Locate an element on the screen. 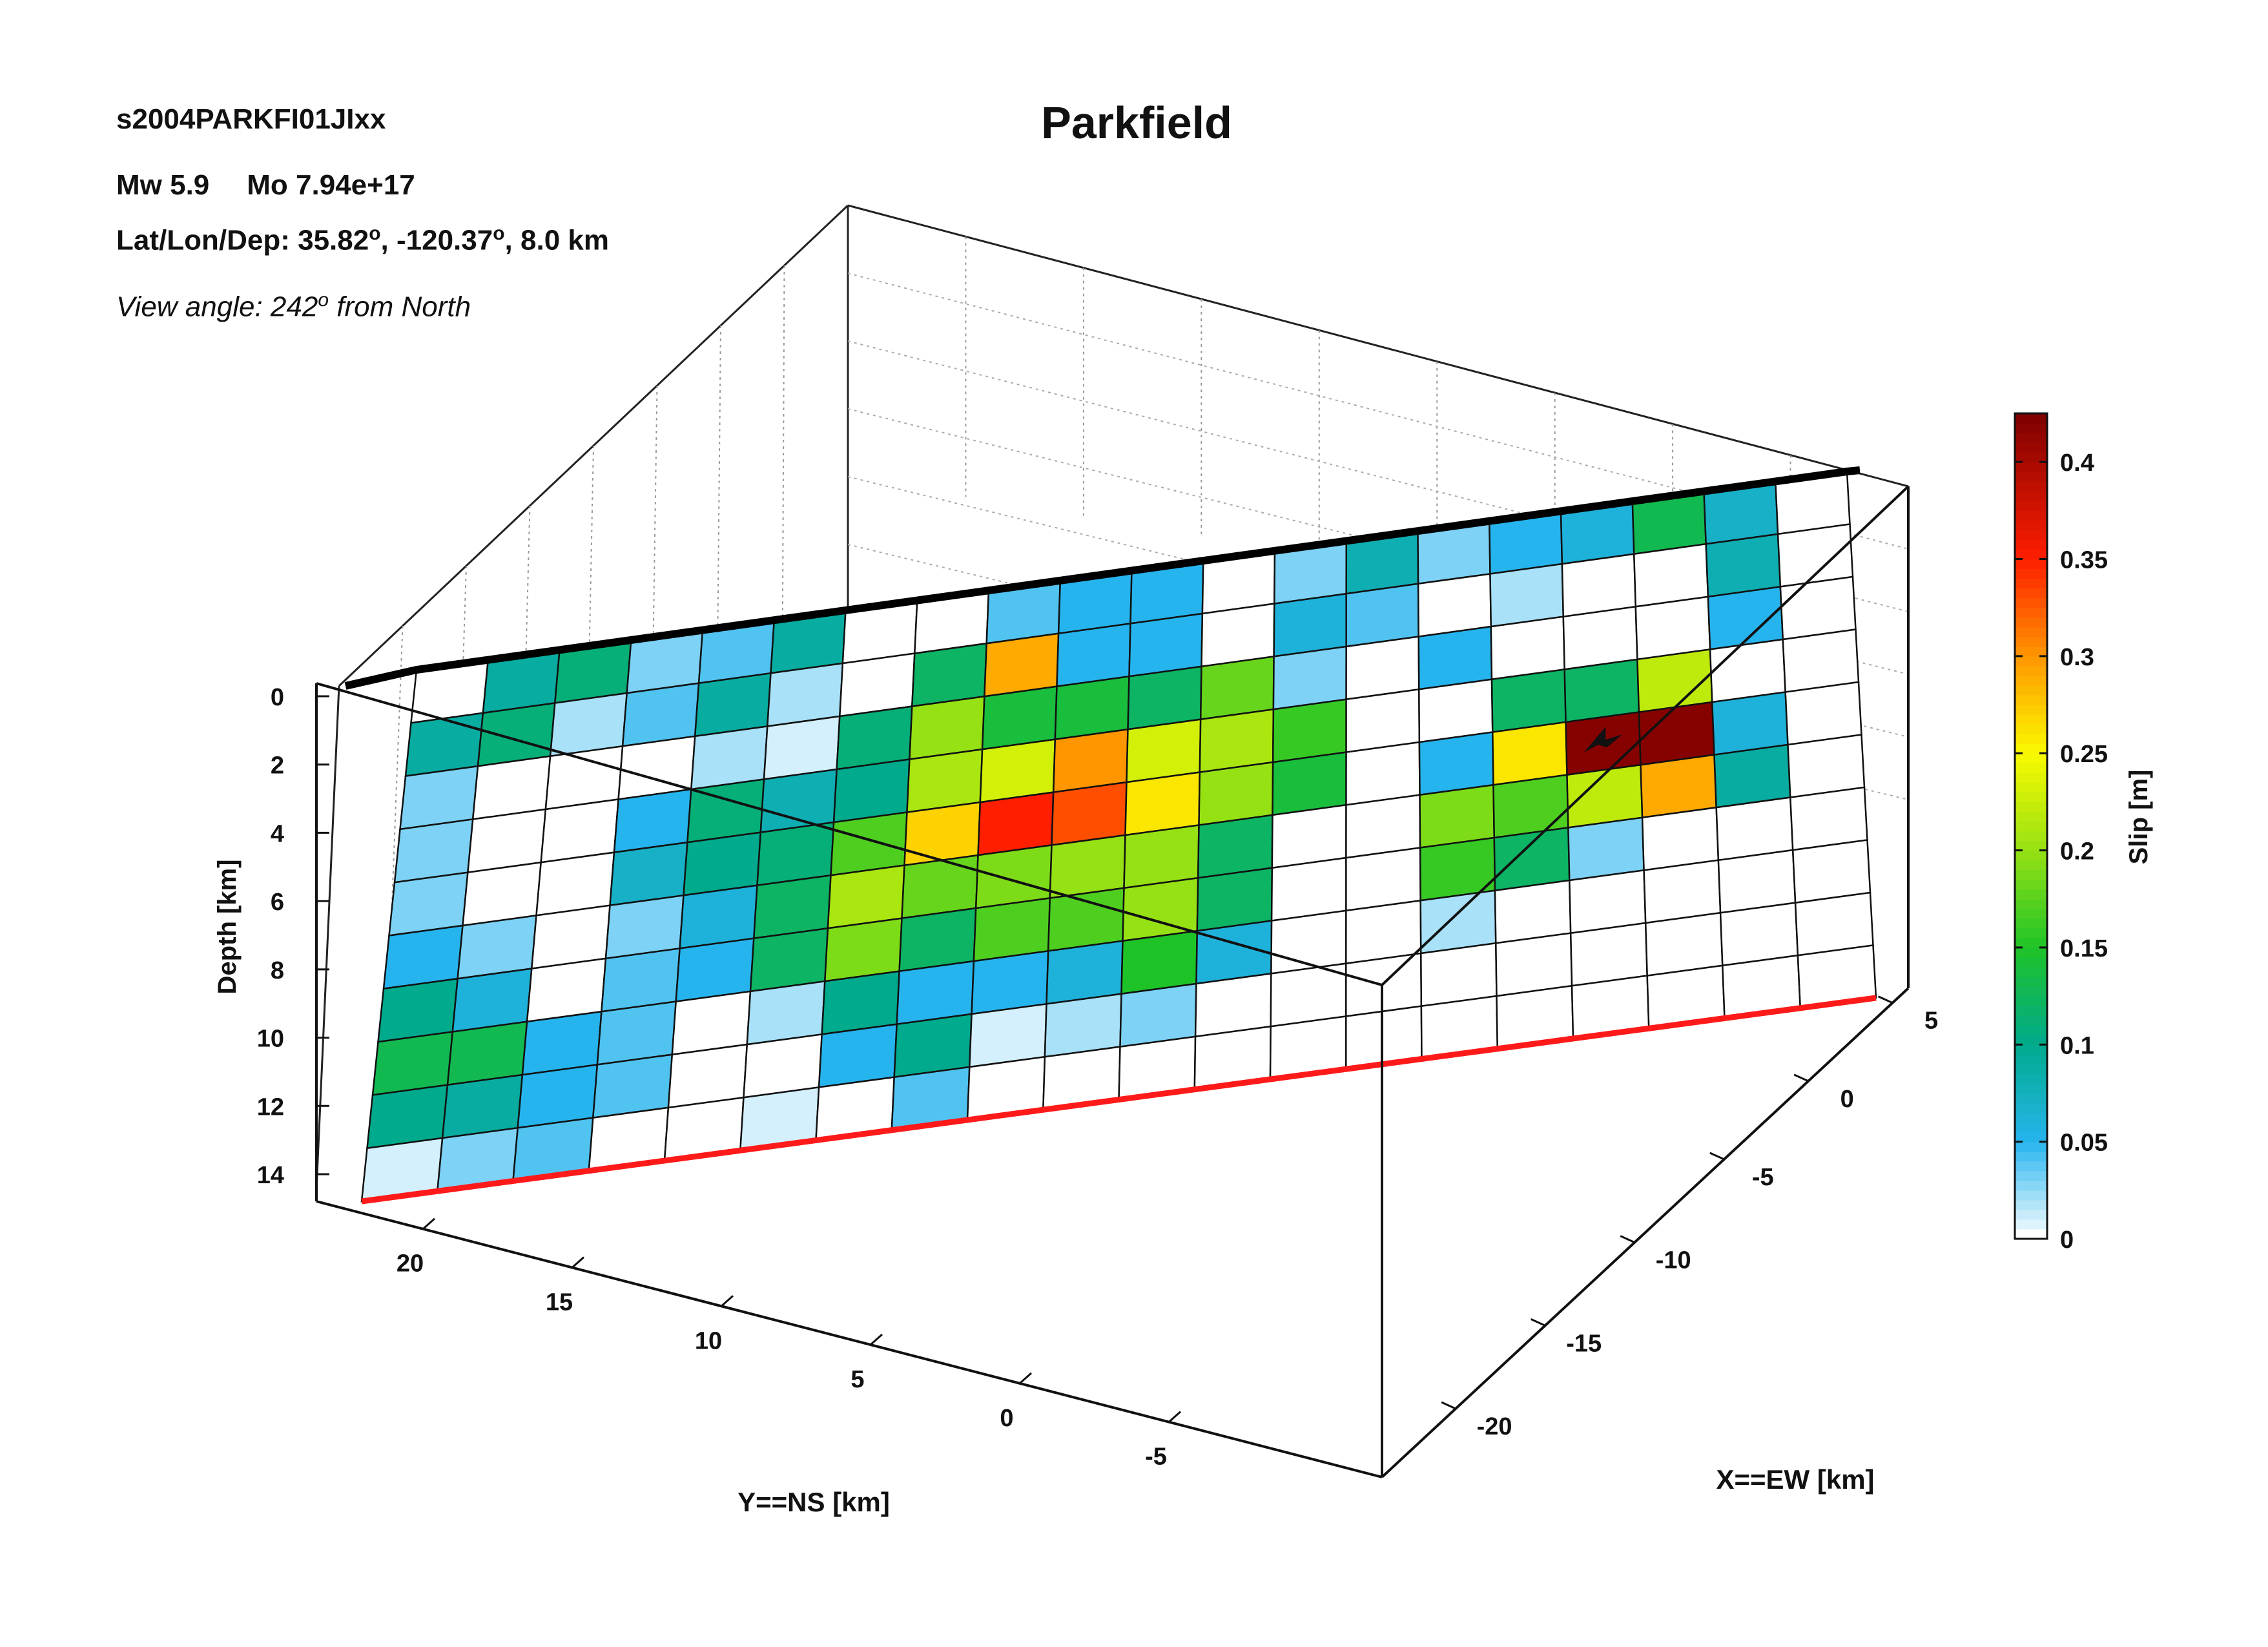  colorbar-tick-label: 0.15 is located at coordinates (2084, 949).